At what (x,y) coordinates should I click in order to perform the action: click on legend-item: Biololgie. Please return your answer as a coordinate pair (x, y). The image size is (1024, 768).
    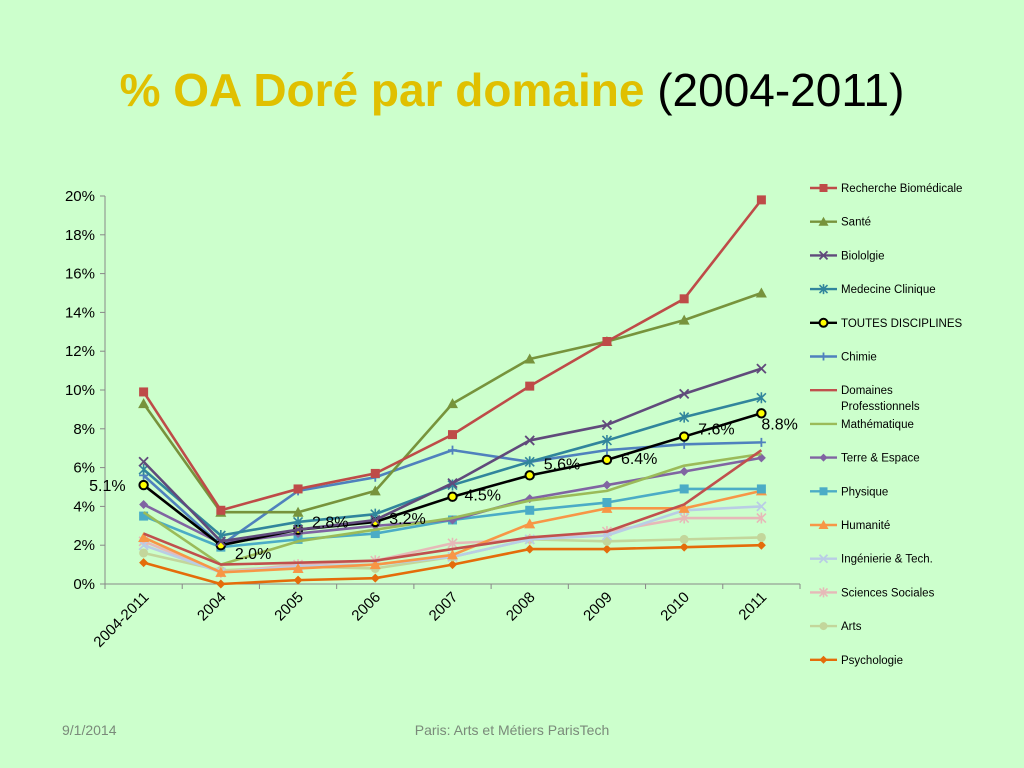
    Looking at the image, I should click on (847, 256).